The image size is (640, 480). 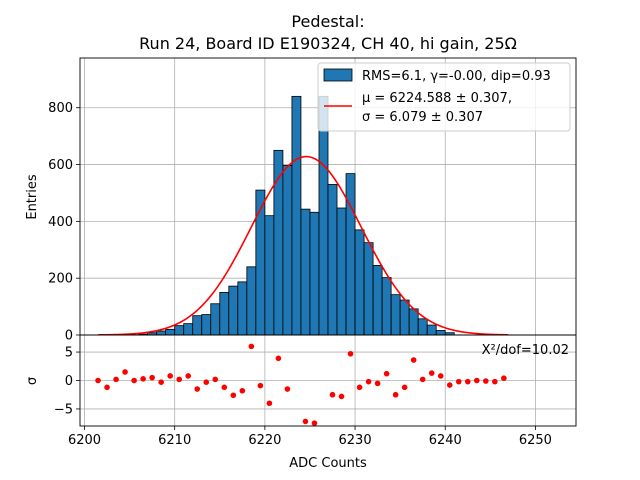 I want to click on y-tick-label: 400, so click(x=60, y=222).